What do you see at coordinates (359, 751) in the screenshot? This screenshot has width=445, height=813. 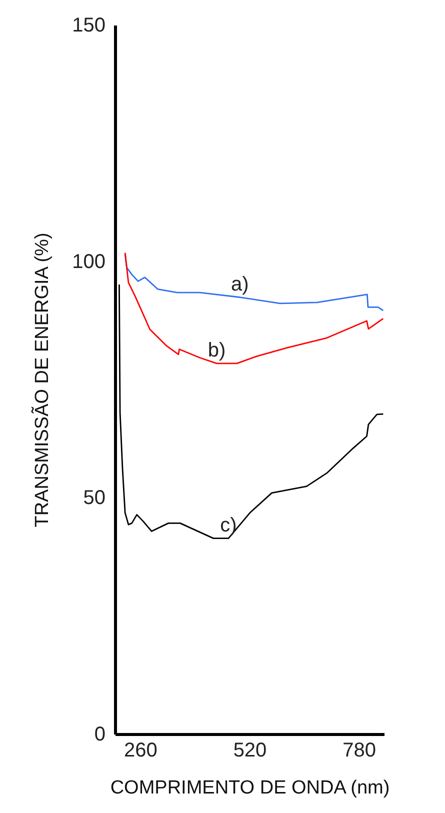 I see `x-tick-label: 780` at bounding box center [359, 751].